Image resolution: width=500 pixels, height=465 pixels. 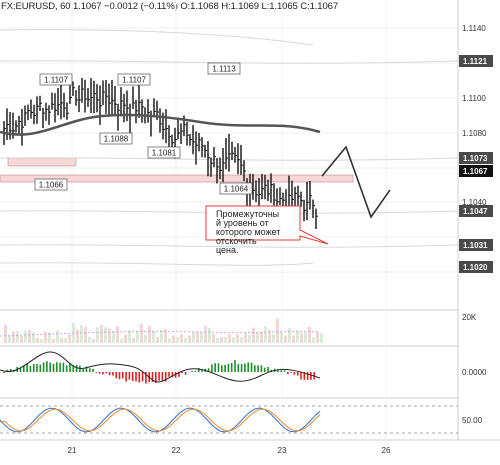 What do you see at coordinates (386, 450) in the screenshot?
I see `time-tick: 26` at bounding box center [386, 450].